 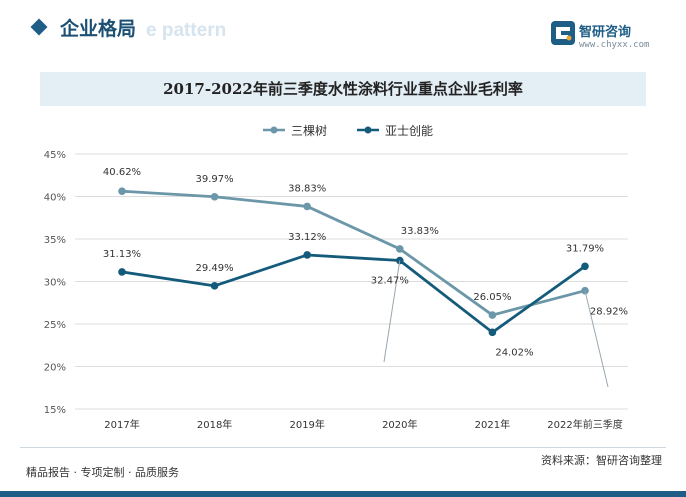 I want to click on y-tick-label: 35%, so click(x=55, y=240).